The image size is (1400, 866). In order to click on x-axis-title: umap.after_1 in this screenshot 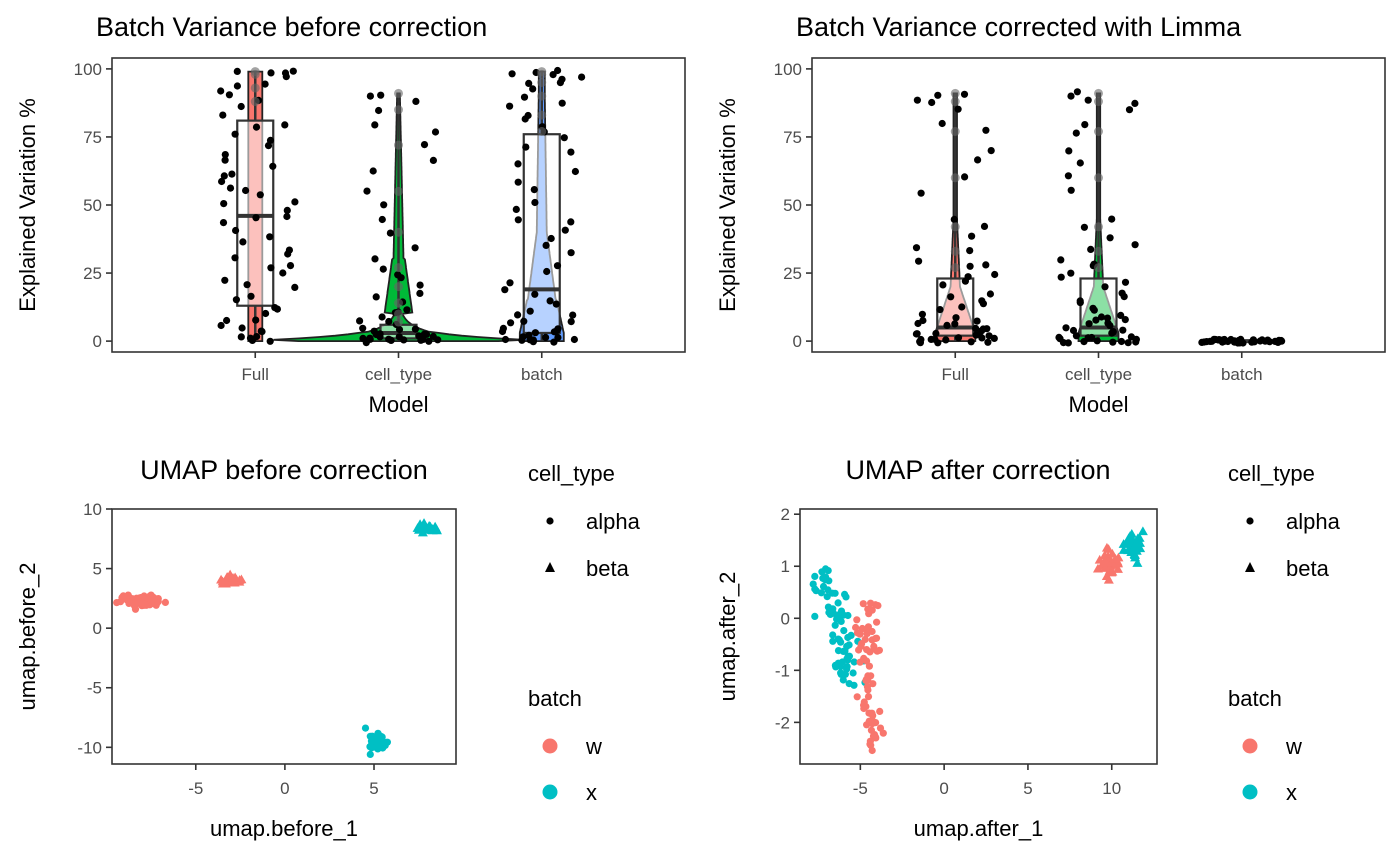, I will do `click(979, 828)`.